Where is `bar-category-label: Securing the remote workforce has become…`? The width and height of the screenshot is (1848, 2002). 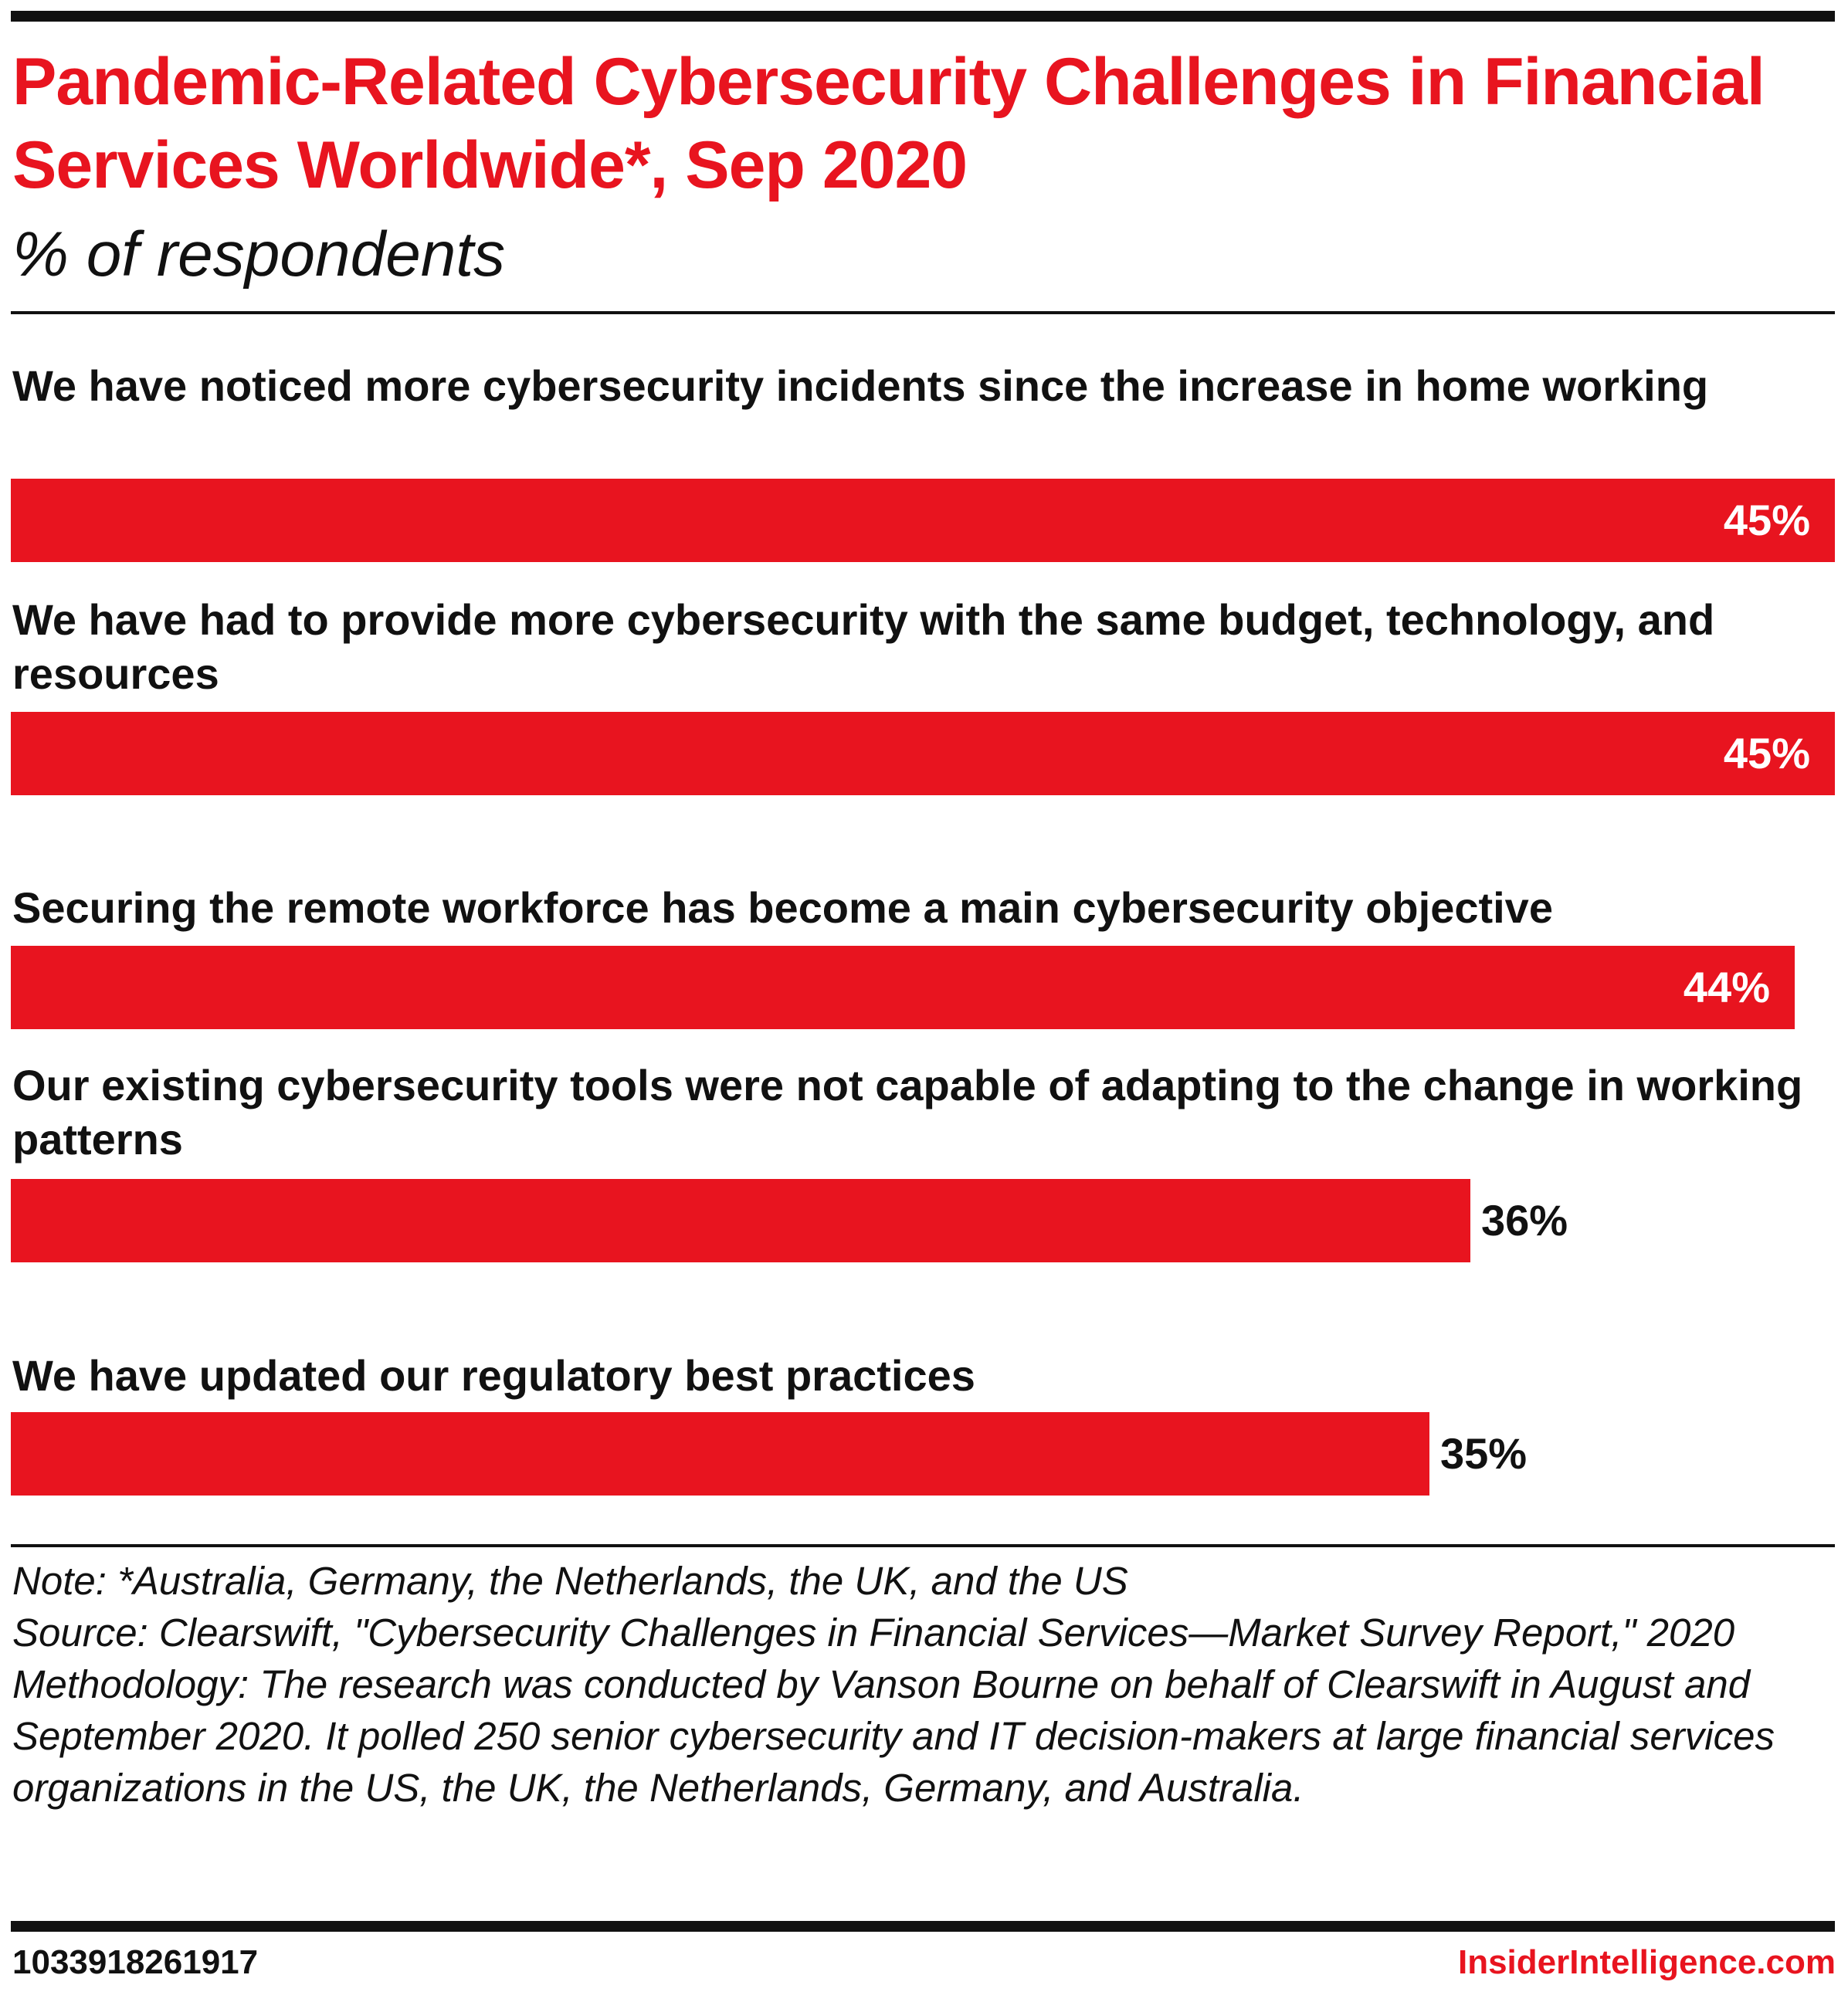 bar-category-label: Securing the remote workforce has become… is located at coordinates (783, 907).